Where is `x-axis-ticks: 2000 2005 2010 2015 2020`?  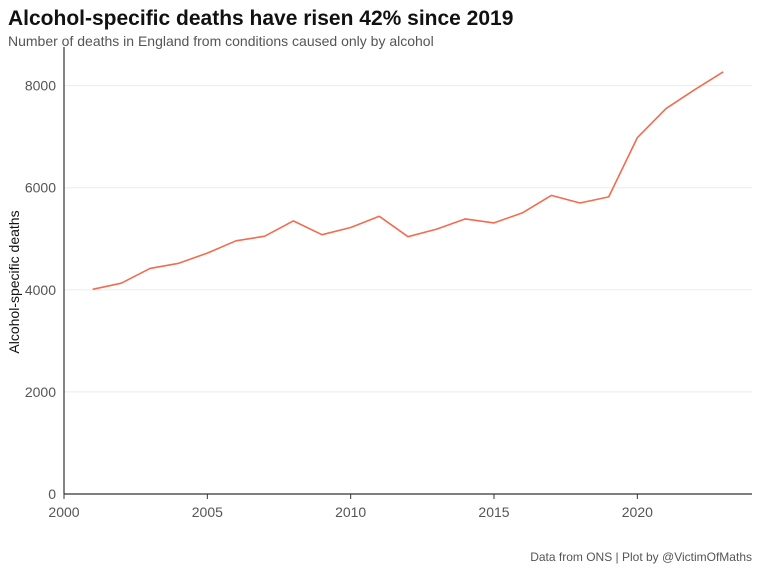 x-axis-ticks: 2000 2005 2010 2015 2020 is located at coordinates (350, 507).